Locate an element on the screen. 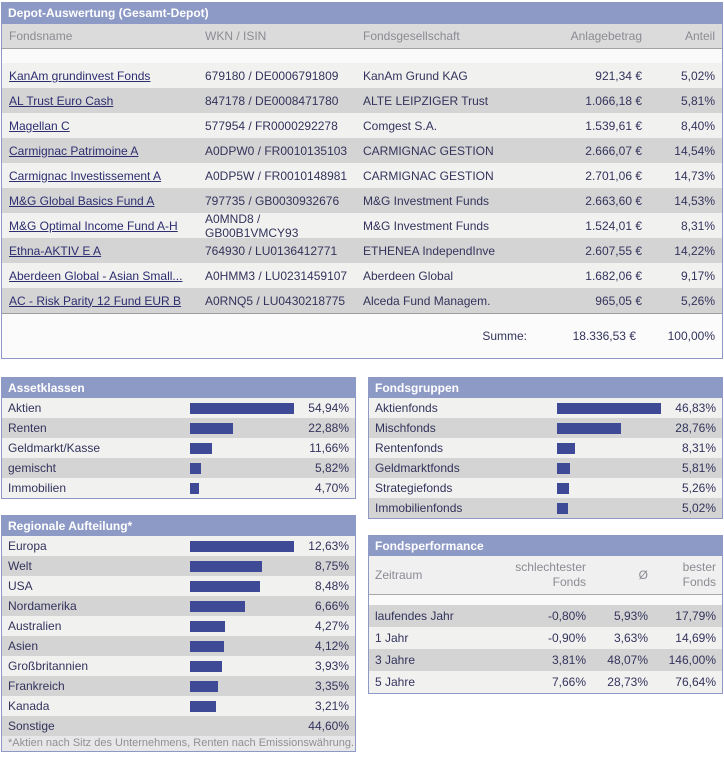 This screenshot has width=724, height=768. bar-row-label: Kanada is located at coordinates (29, 706).